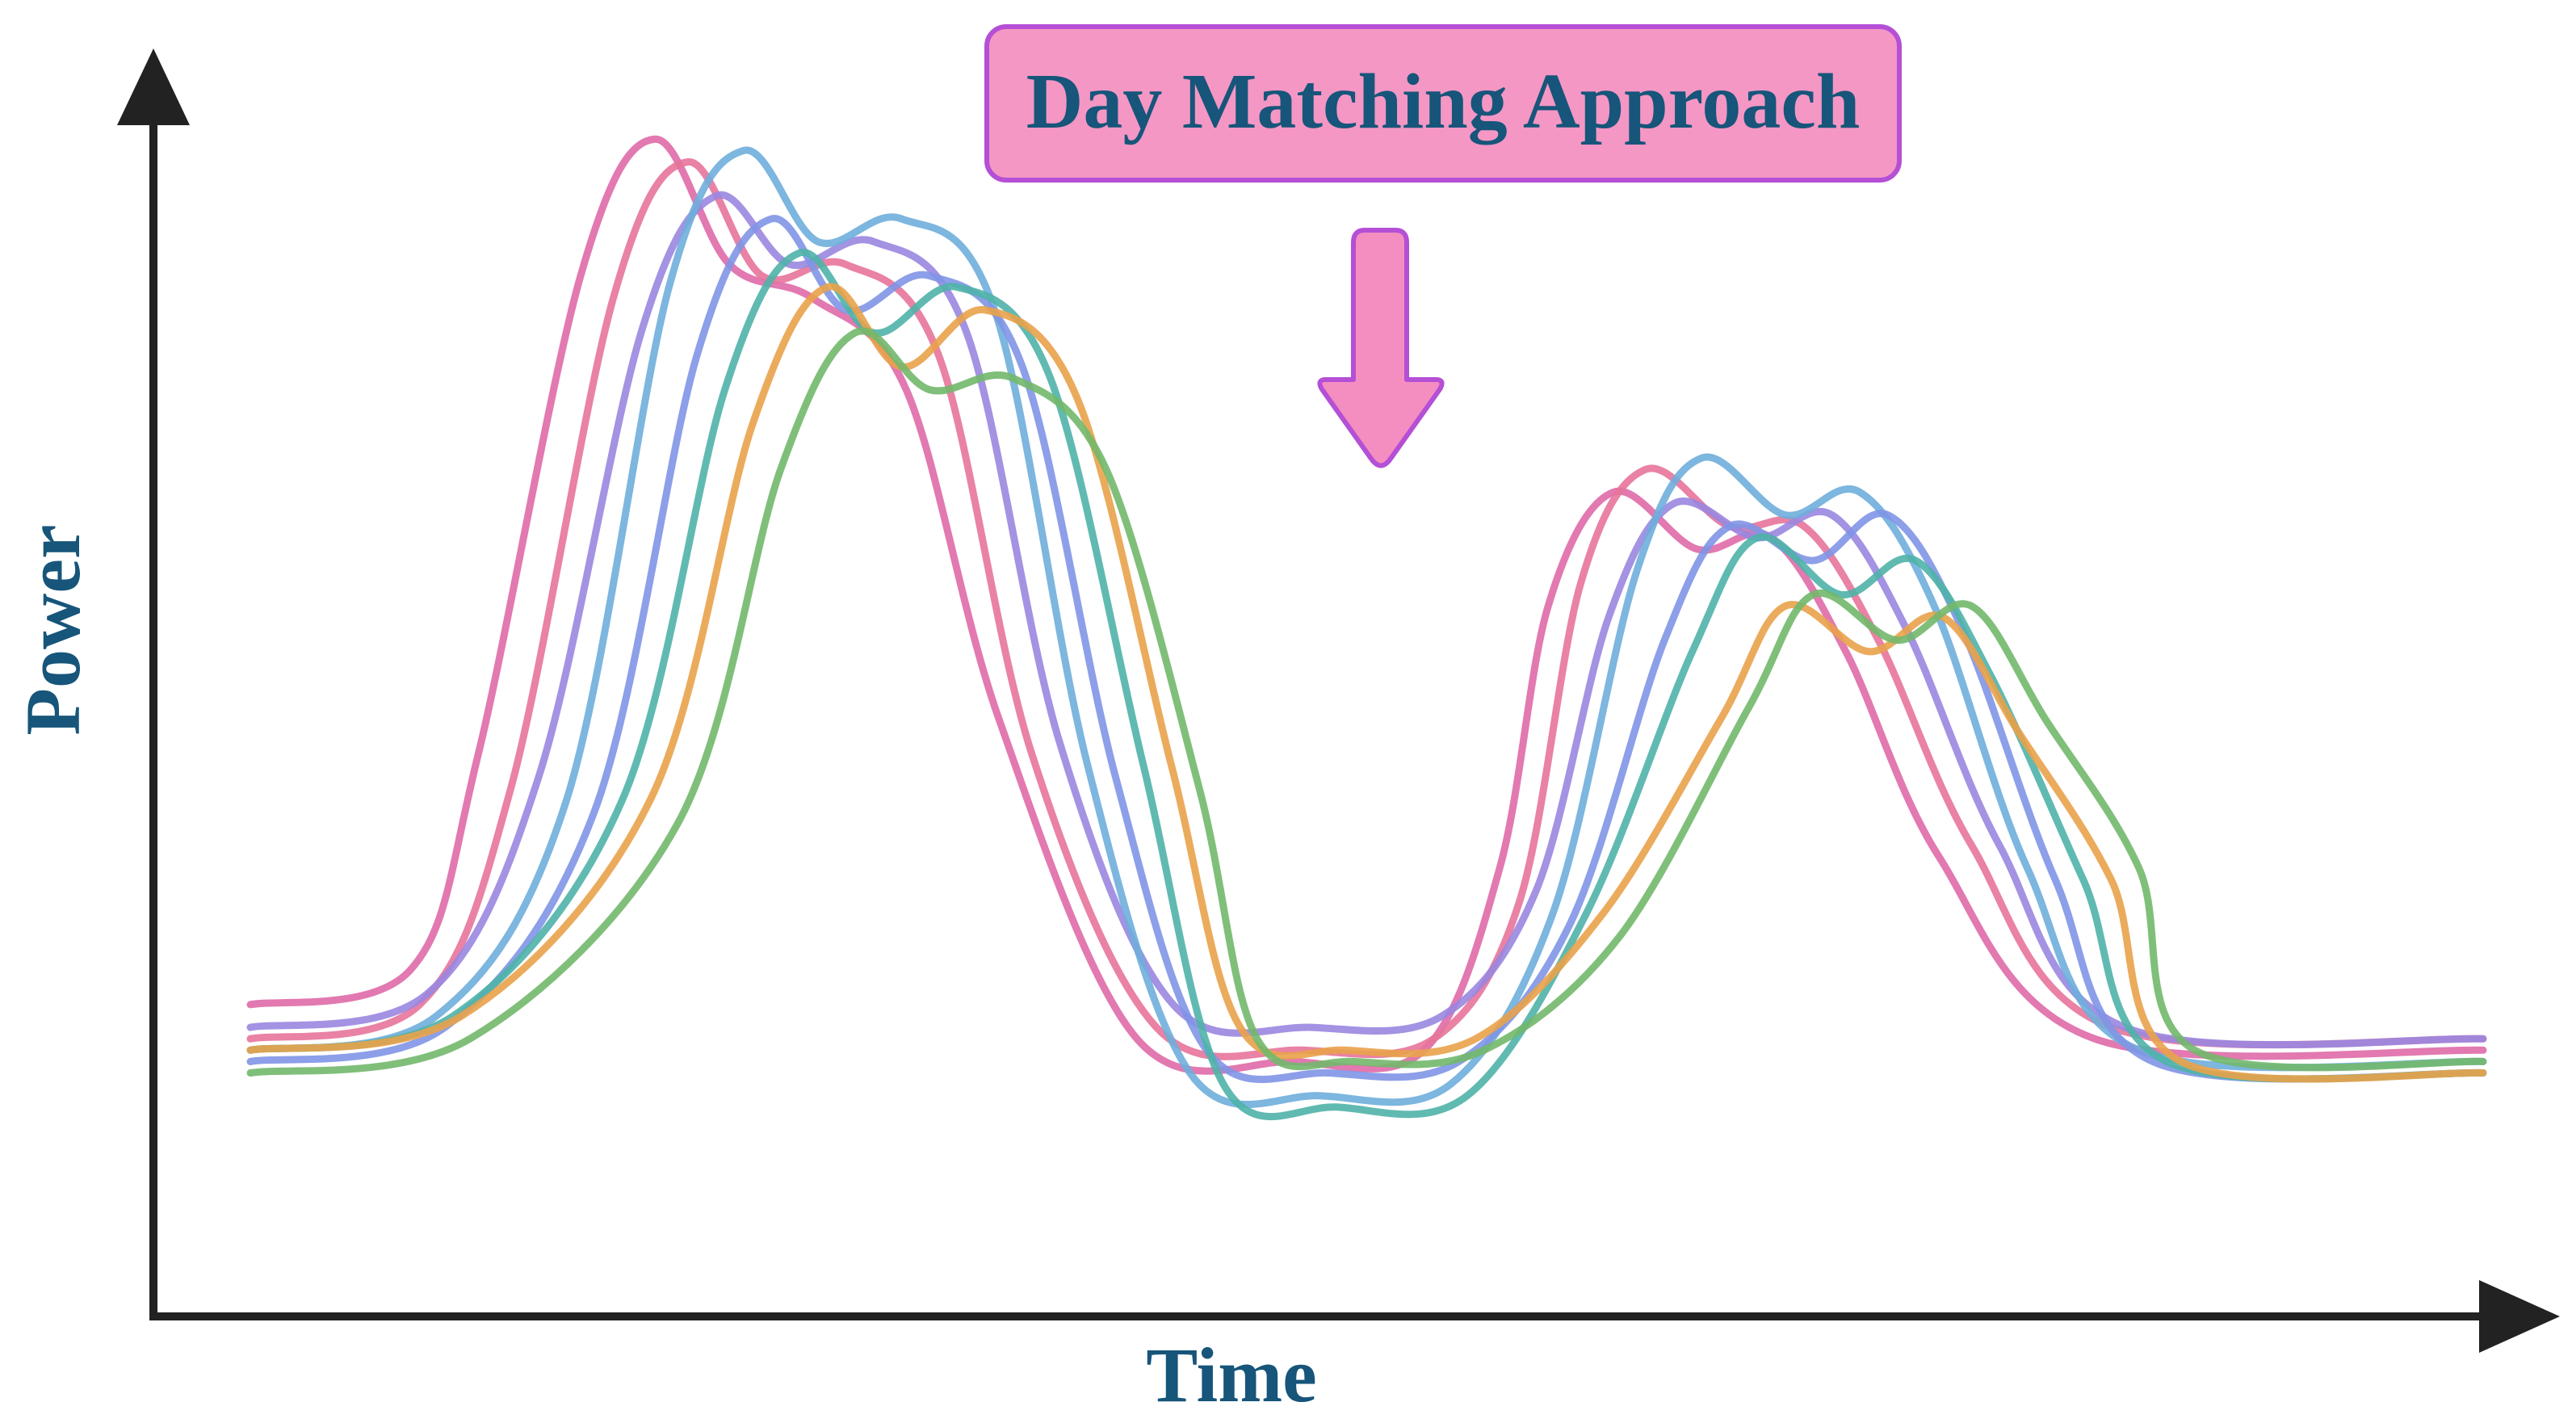  I want to click on chart-title: Day Matching Approach, so click(1443, 101).